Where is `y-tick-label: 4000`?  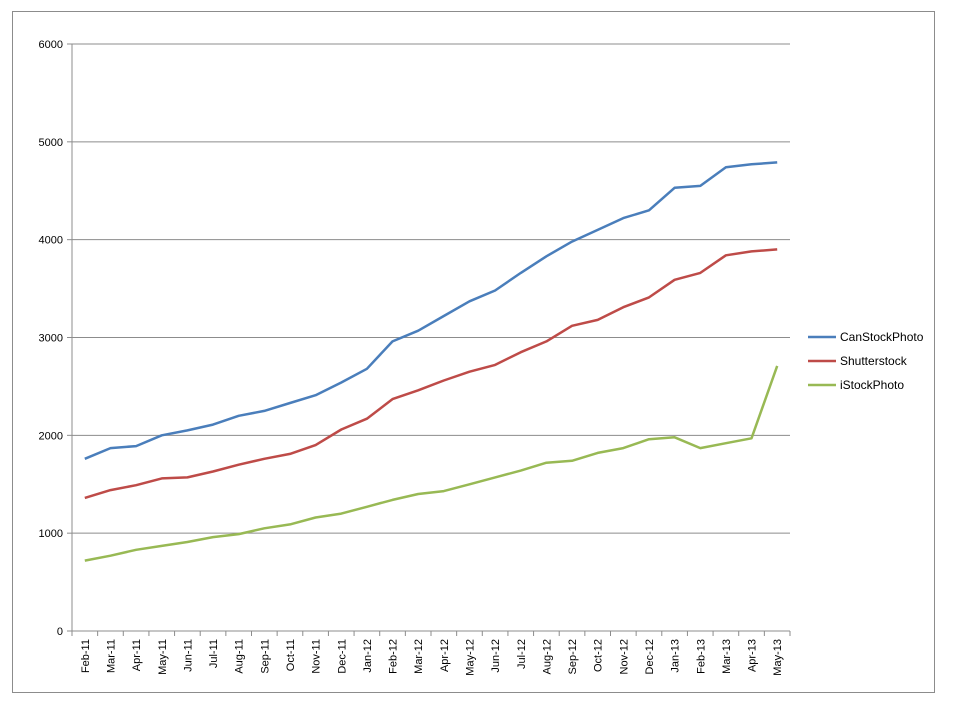 y-tick-label: 4000 is located at coordinates (51, 241).